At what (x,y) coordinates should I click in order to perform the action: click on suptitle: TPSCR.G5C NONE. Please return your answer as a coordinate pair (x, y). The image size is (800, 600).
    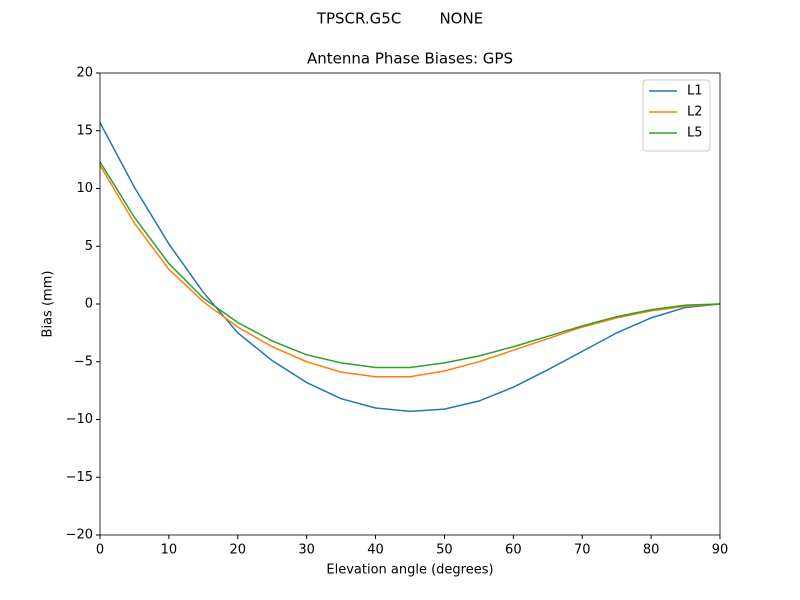
    Looking at the image, I should click on (399, 19).